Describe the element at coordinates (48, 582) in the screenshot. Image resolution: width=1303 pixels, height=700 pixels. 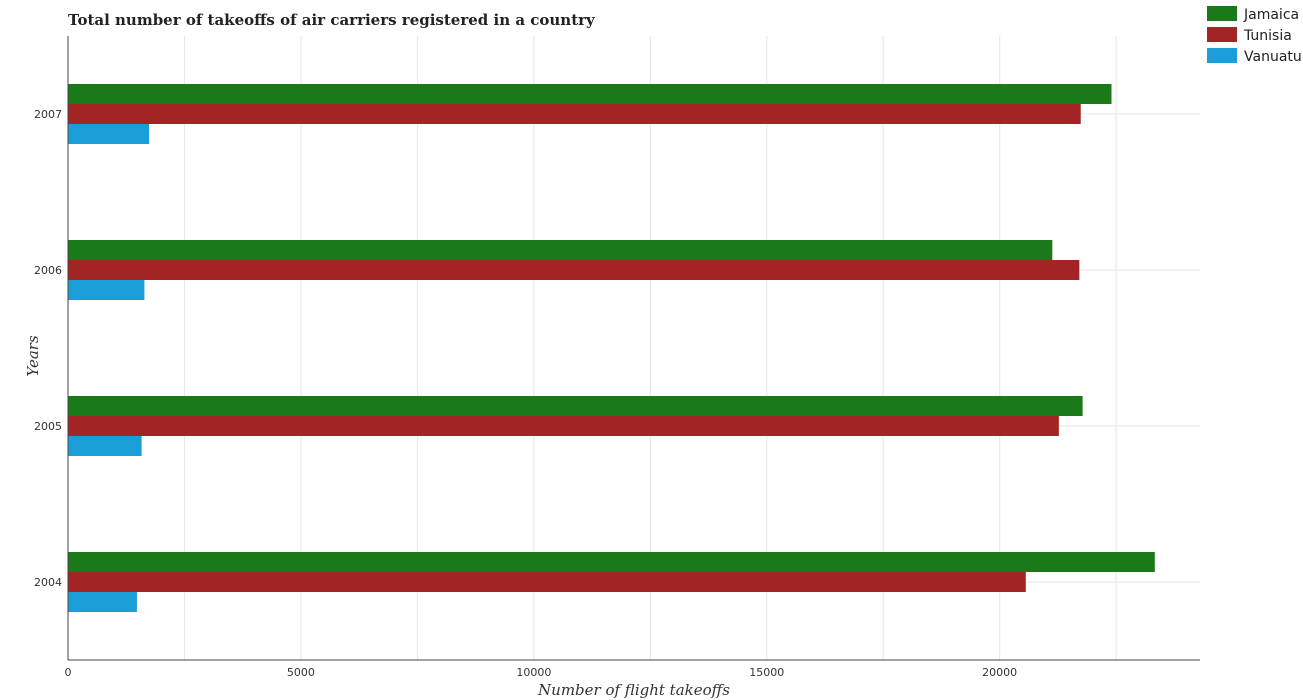
I see `y-tick-label: 2004` at that location.